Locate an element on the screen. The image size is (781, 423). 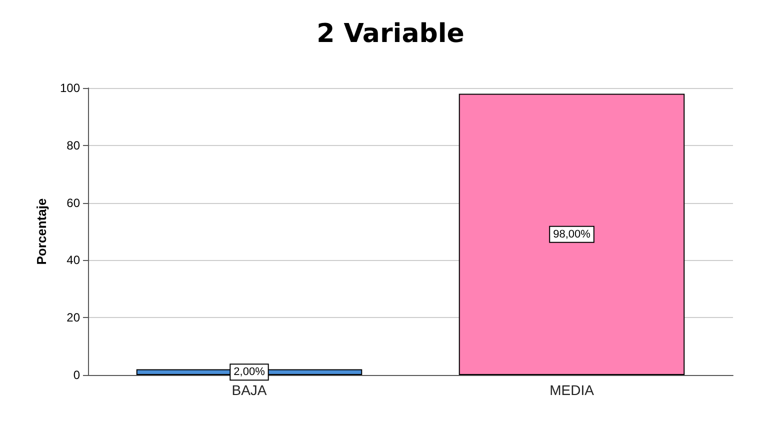
data-label: 98,00% is located at coordinates (572, 234).